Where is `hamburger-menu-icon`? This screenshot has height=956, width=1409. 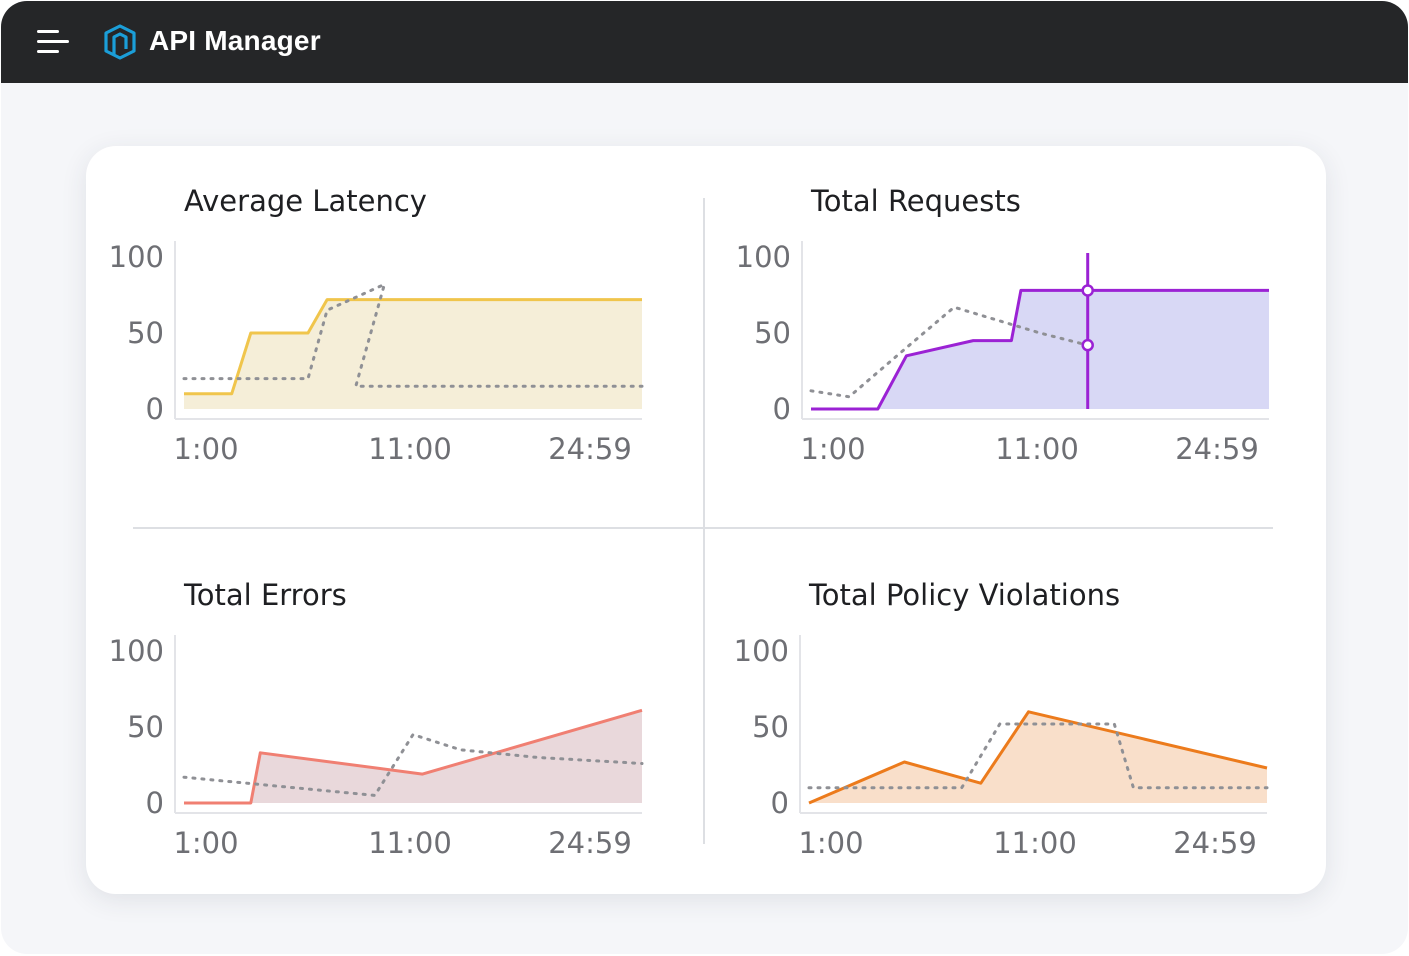
hamburger-menu-icon is located at coordinates (55, 43).